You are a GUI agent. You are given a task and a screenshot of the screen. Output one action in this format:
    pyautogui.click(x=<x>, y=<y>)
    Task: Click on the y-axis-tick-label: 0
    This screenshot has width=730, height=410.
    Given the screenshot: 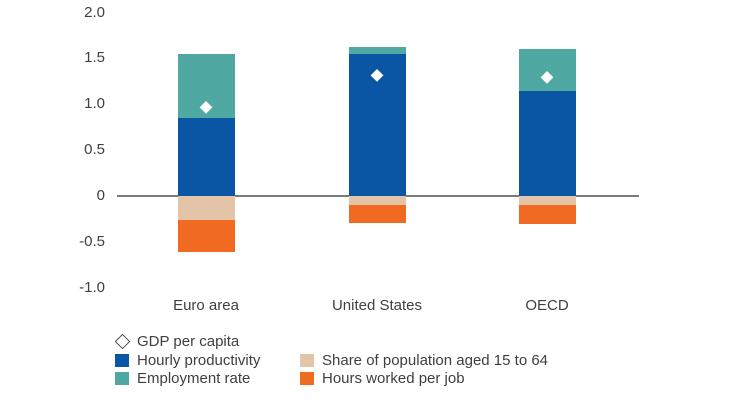 What is the action you would take?
    pyautogui.click(x=100, y=195)
    